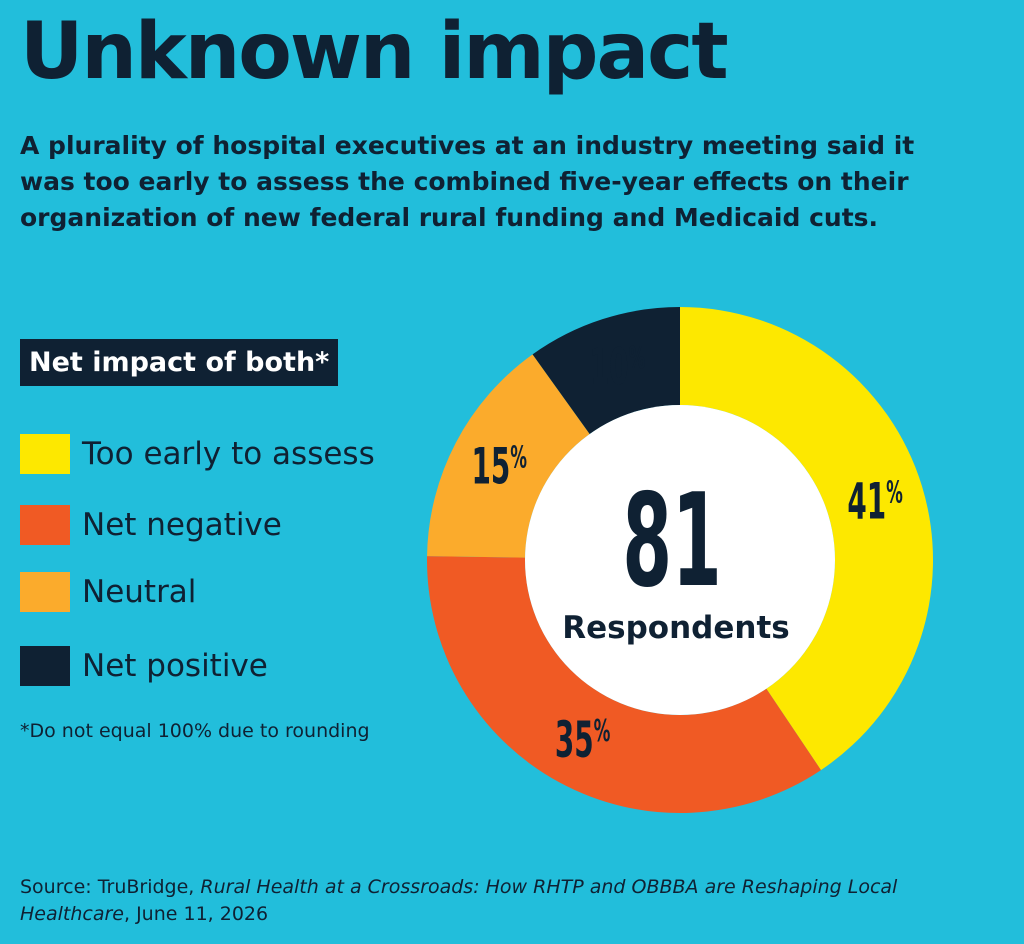  What do you see at coordinates (508, 456) in the screenshot?
I see `donut-slice-neutral` at bounding box center [508, 456].